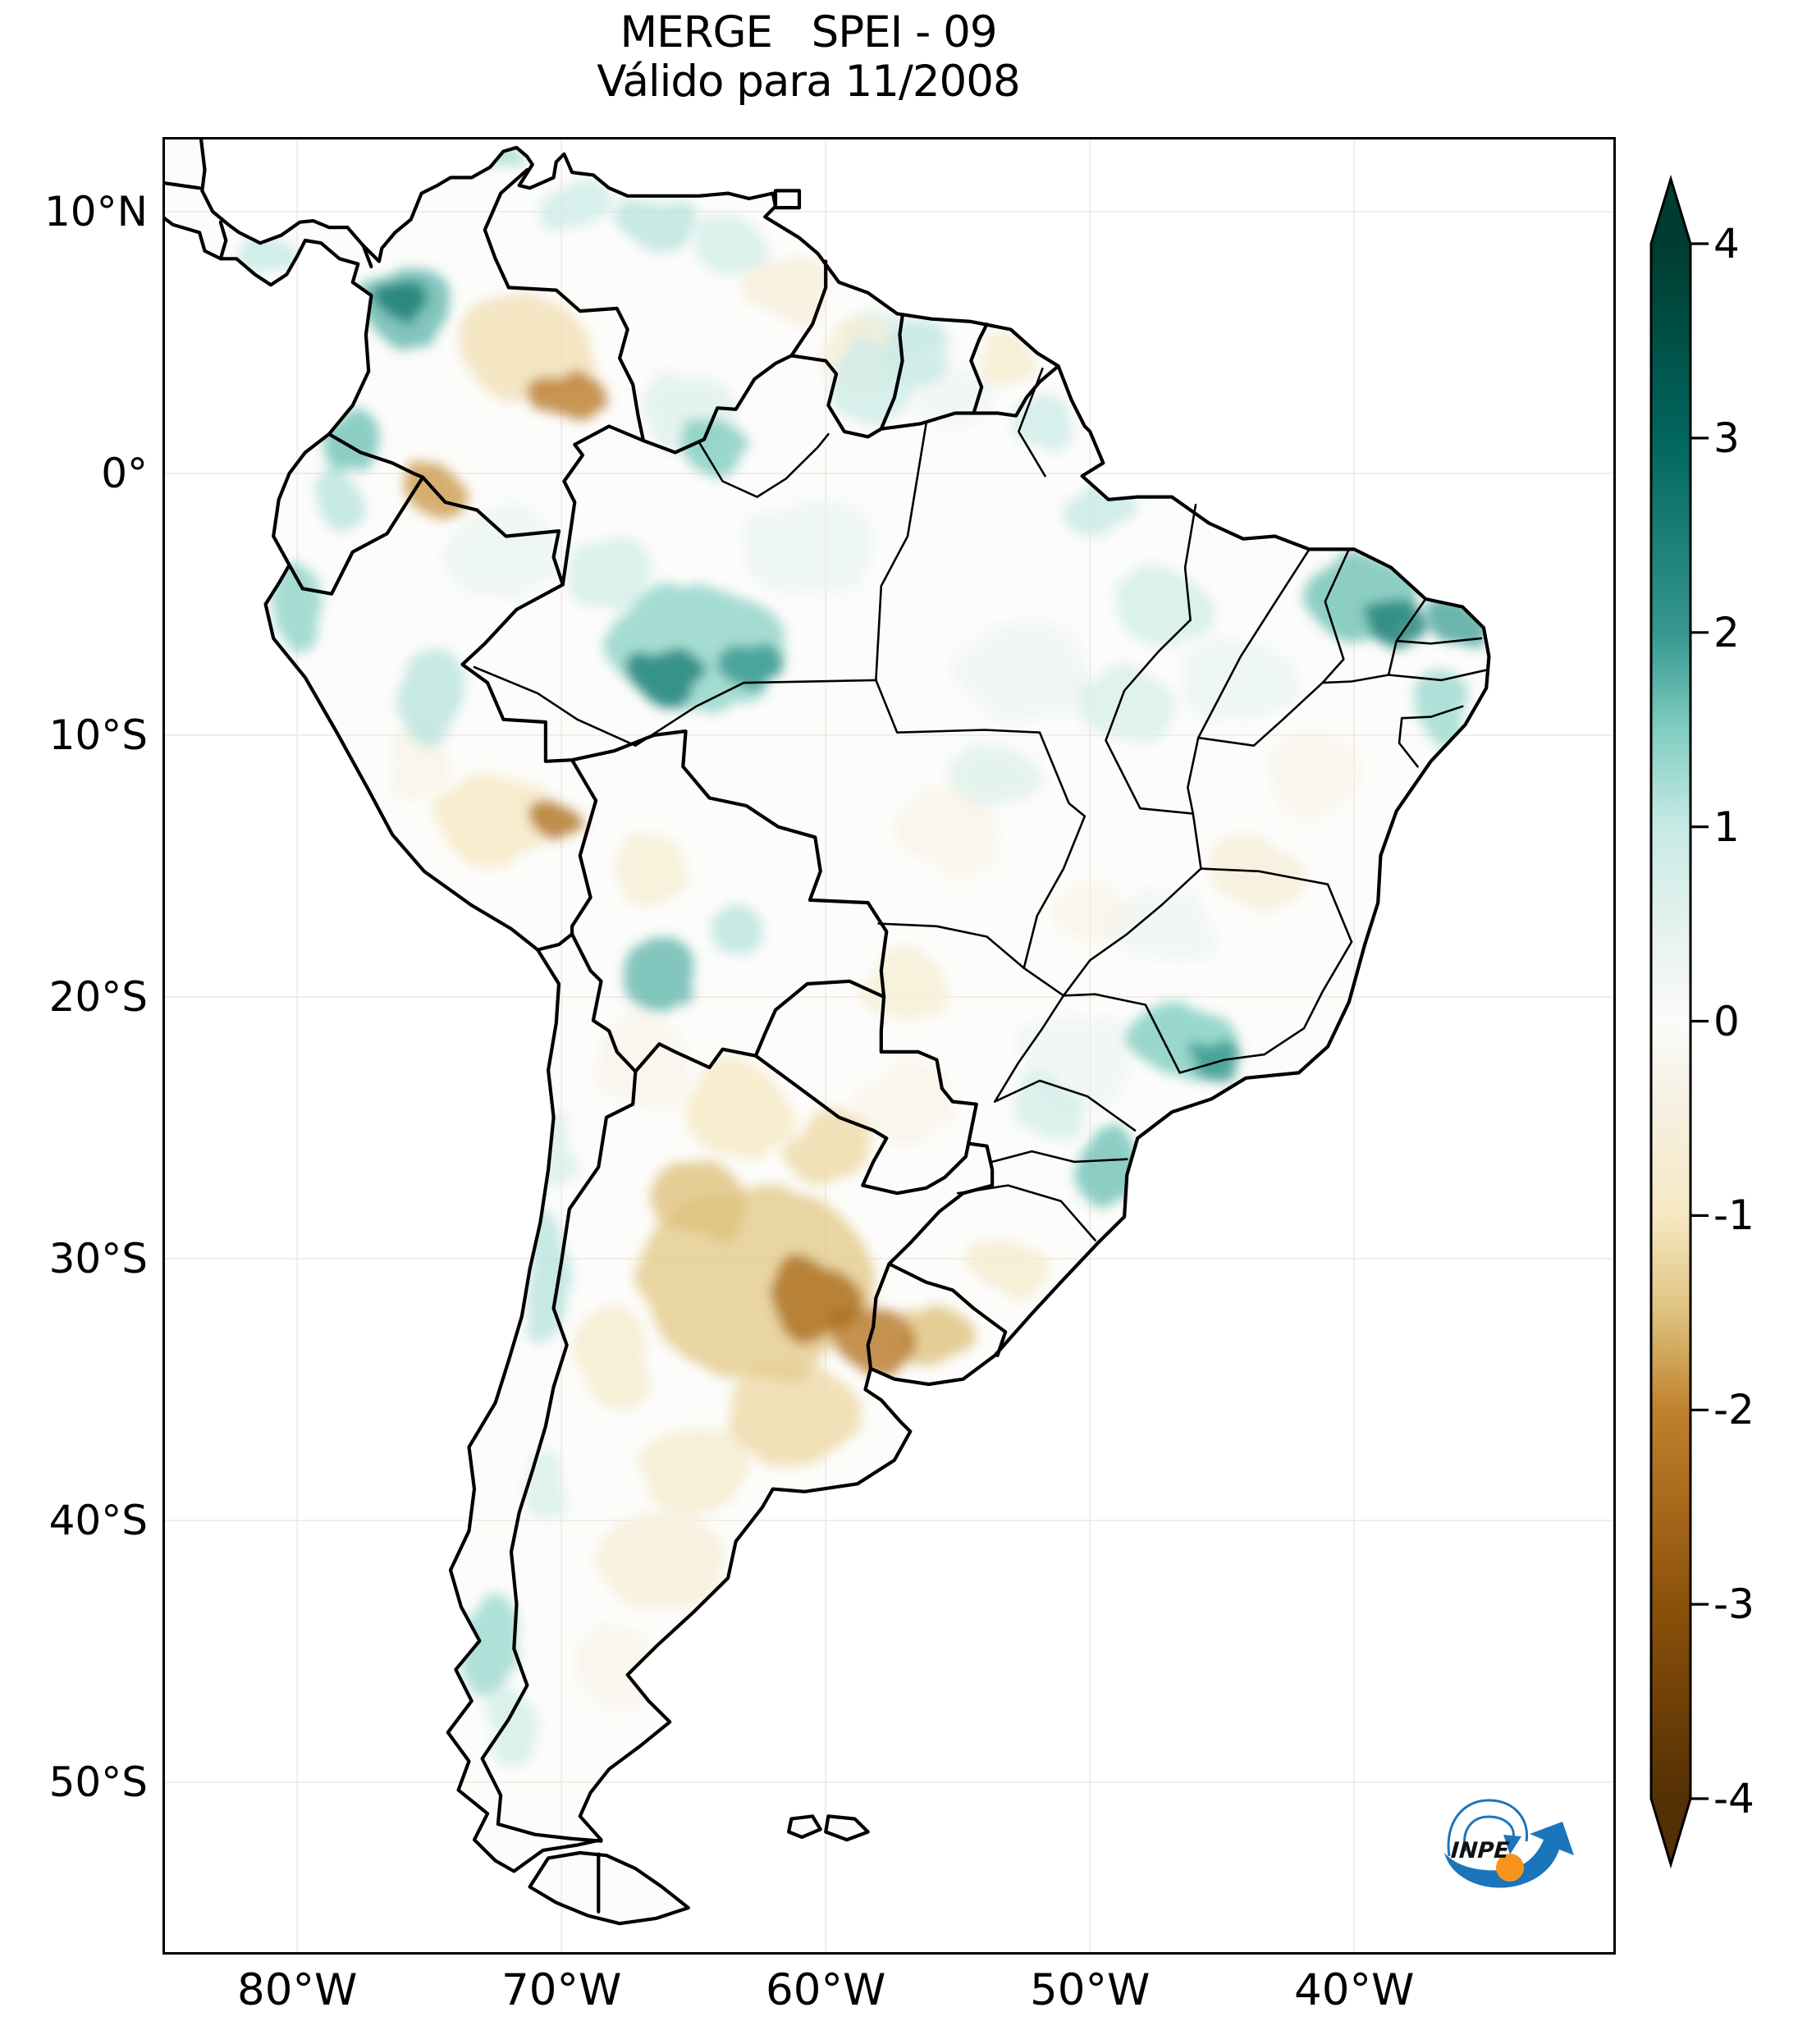 This screenshot has width=1798, height=2044. I want to click on colorbar-tick-marks, so click(1699, 1021).